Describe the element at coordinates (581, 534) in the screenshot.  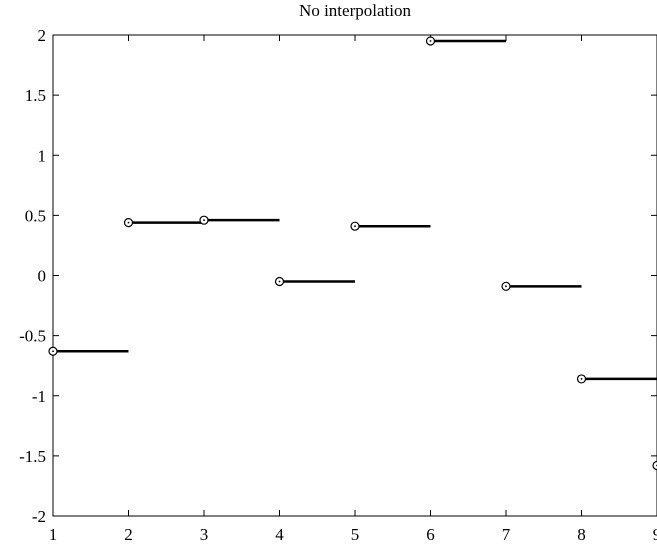
I see `x-tick-label: 8` at that location.